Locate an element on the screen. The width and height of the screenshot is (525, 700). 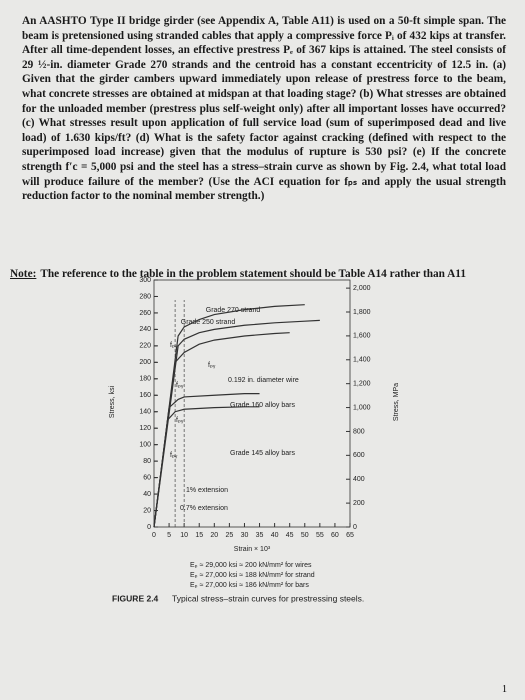
x-tick-label: 5 is located at coordinates (169, 535).